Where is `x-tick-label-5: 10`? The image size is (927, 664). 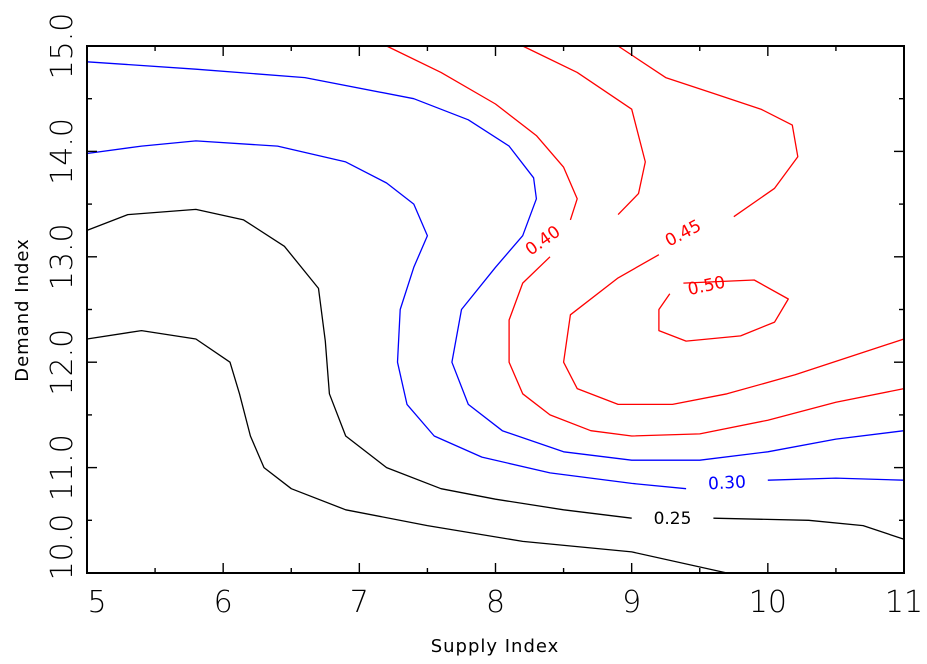 x-tick-label-5: 10 is located at coordinates (768, 602).